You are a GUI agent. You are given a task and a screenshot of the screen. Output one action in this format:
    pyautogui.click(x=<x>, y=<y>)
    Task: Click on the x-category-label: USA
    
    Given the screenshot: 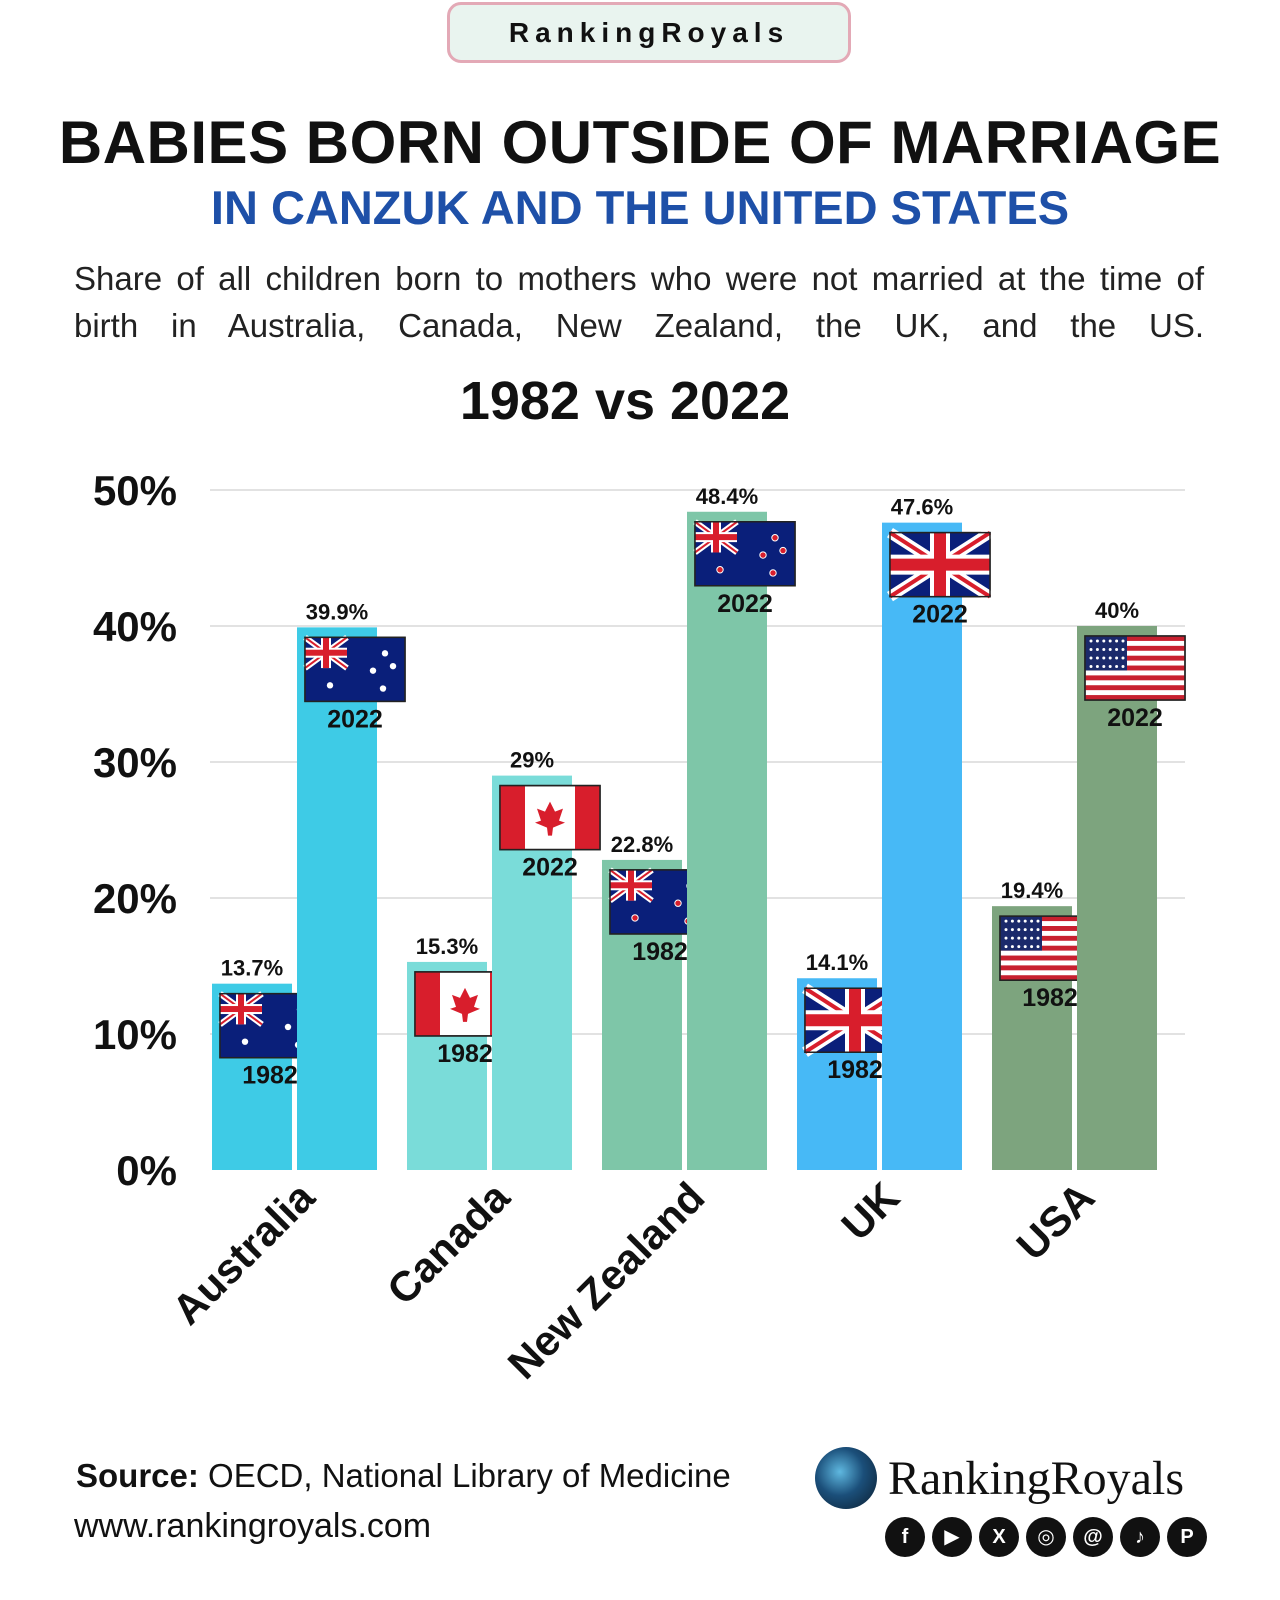 What is the action you would take?
    pyautogui.click(x=1055, y=1221)
    